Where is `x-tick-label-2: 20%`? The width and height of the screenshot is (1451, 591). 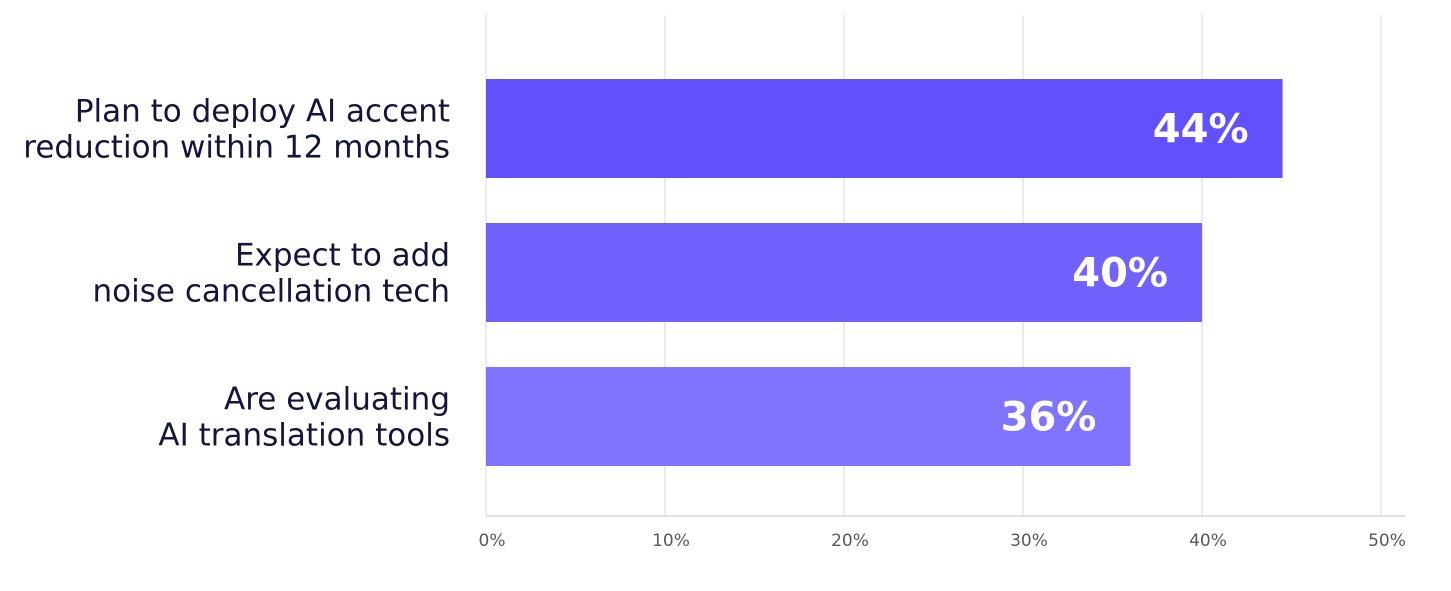 x-tick-label-2: 20% is located at coordinates (850, 541).